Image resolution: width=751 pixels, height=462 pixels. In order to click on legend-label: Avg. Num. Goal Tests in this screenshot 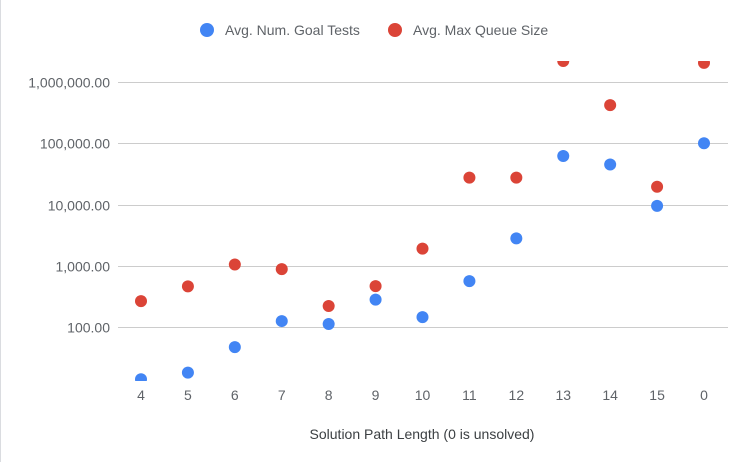, I will do `click(292, 30)`.